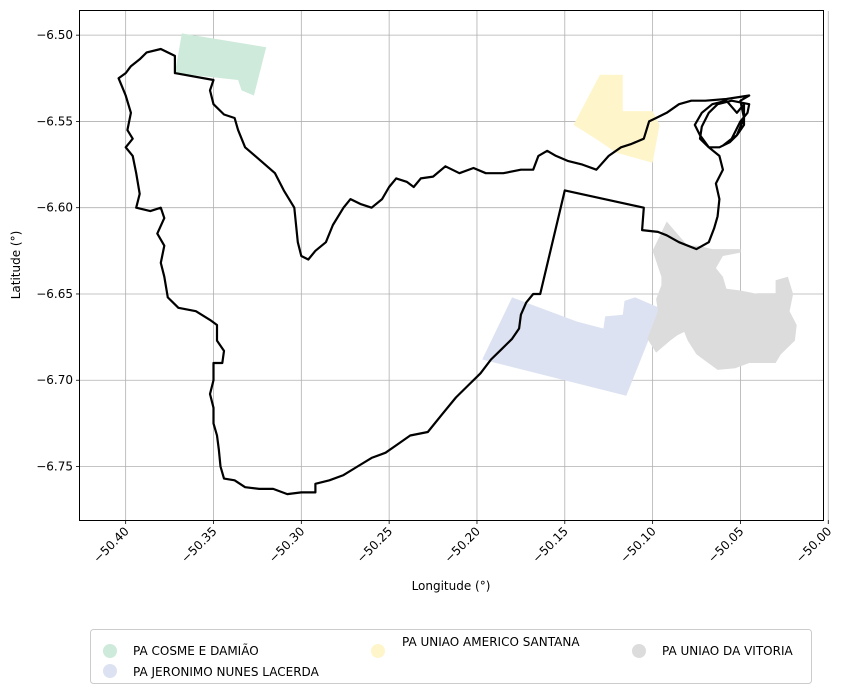  I want to click on x-tick-label: −50.35, so click(198, 544).